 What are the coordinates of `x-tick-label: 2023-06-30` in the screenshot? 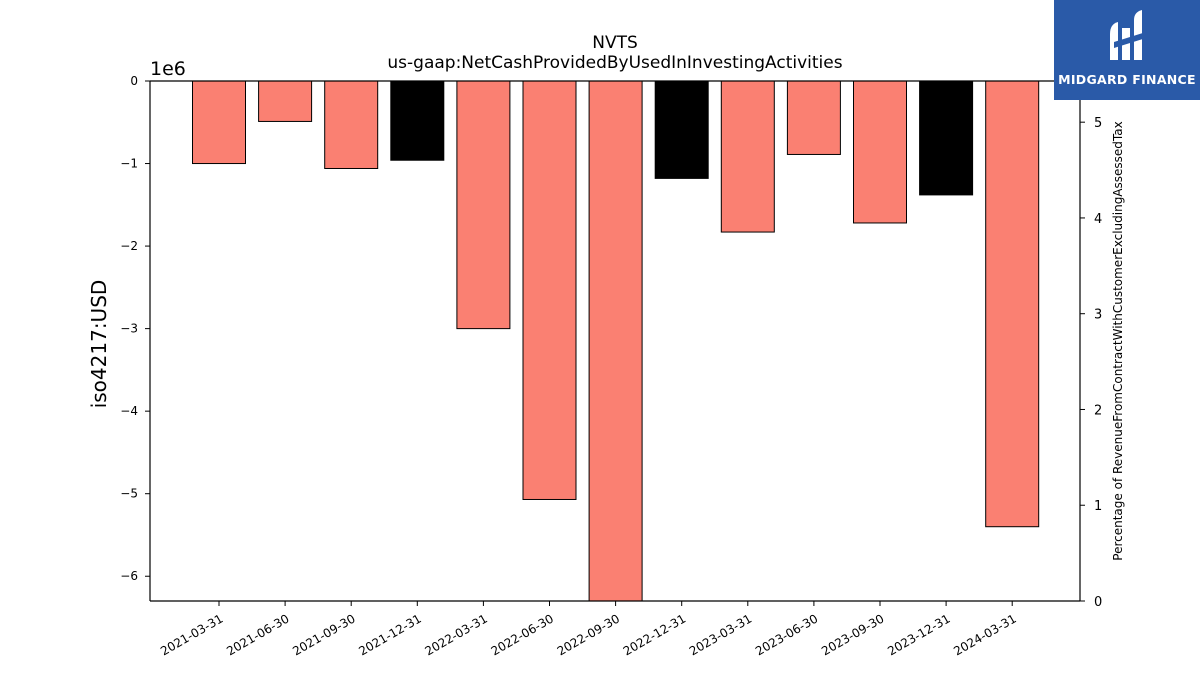 It's located at (786, 634).